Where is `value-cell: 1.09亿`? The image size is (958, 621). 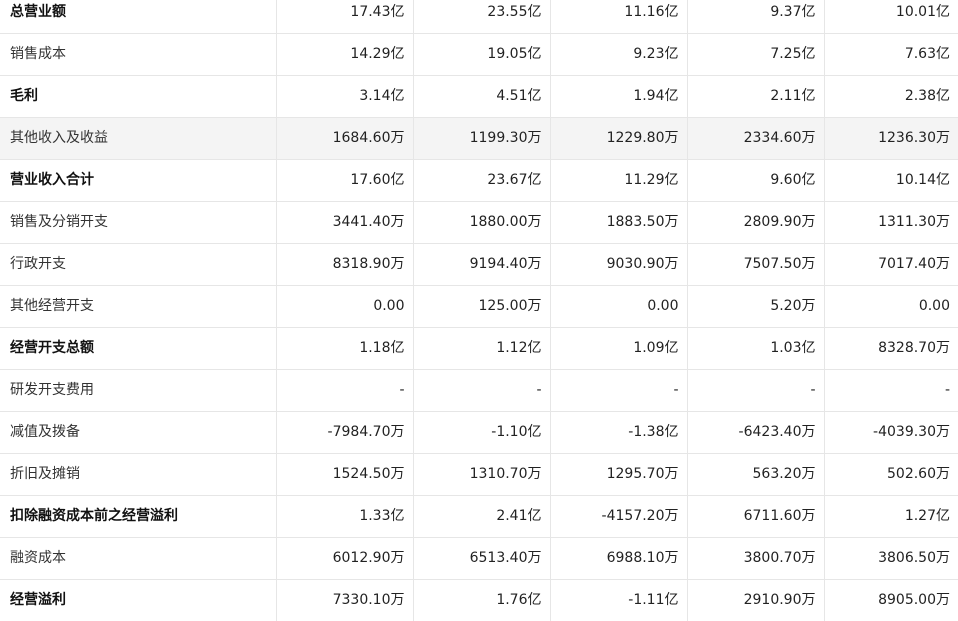
value-cell: 1.09亿 is located at coordinates (619, 348).